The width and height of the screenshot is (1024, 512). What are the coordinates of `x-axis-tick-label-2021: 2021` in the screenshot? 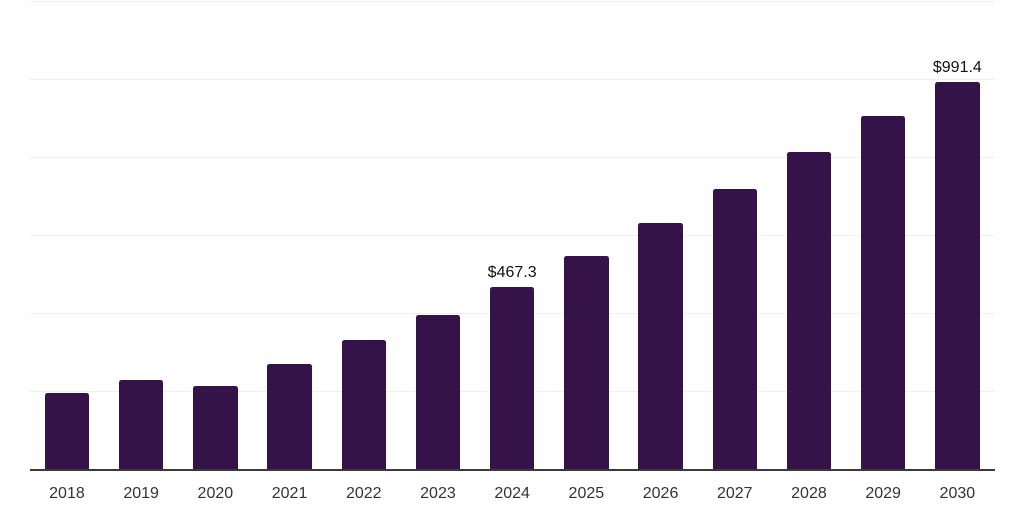 It's located at (289, 493).